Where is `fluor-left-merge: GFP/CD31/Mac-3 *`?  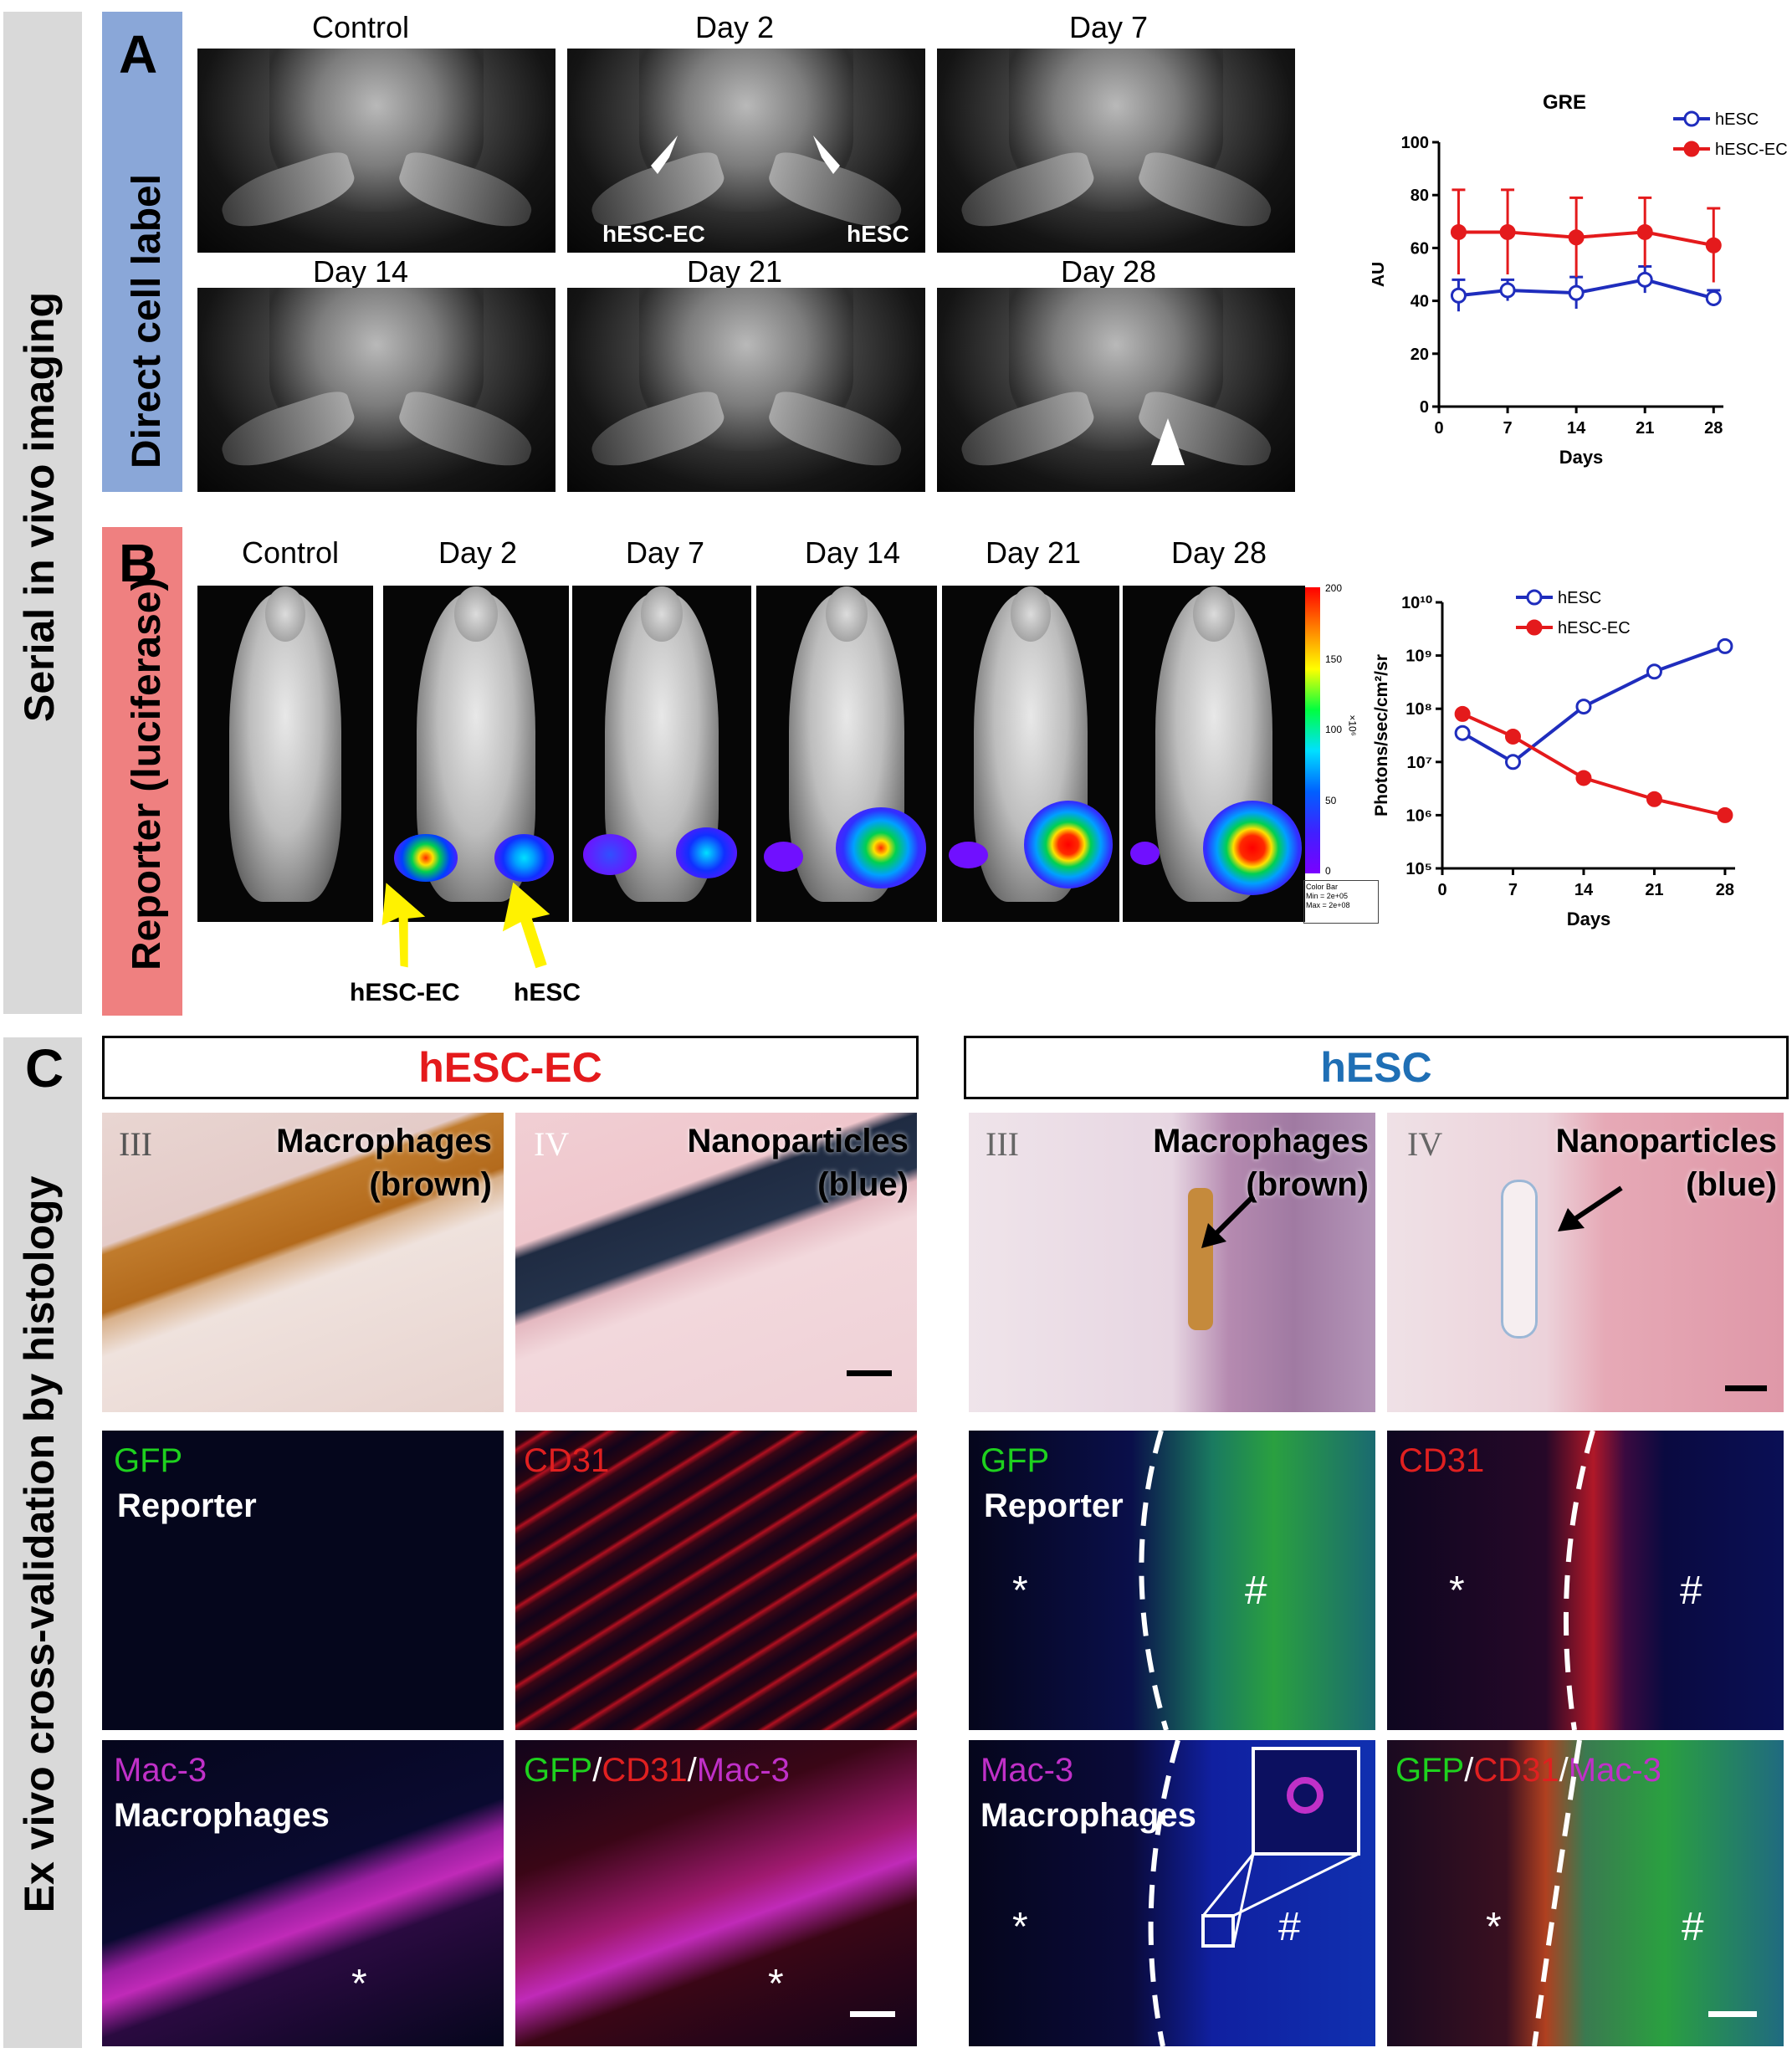
fluor-left-merge: GFP/CD31/Mac-3 * is located at coordinates (716, 1893).